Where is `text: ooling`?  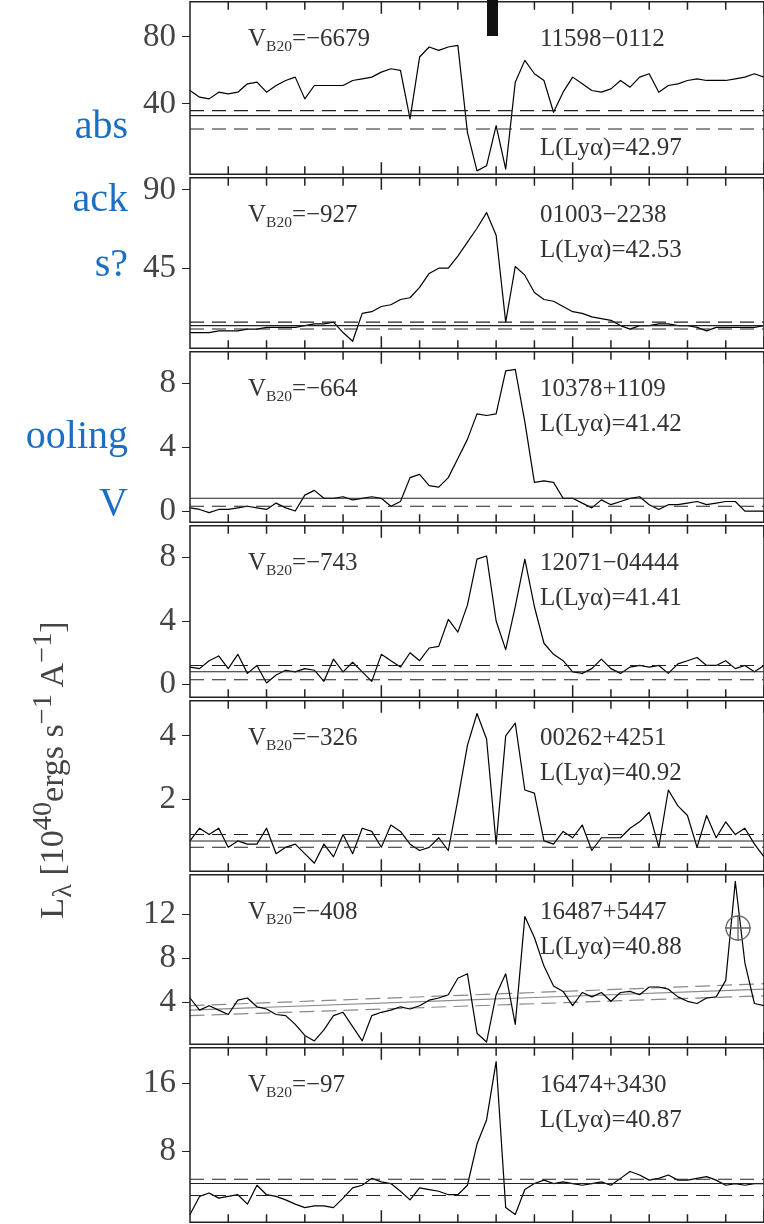 text: ooling is located at coordinates (76, 434).